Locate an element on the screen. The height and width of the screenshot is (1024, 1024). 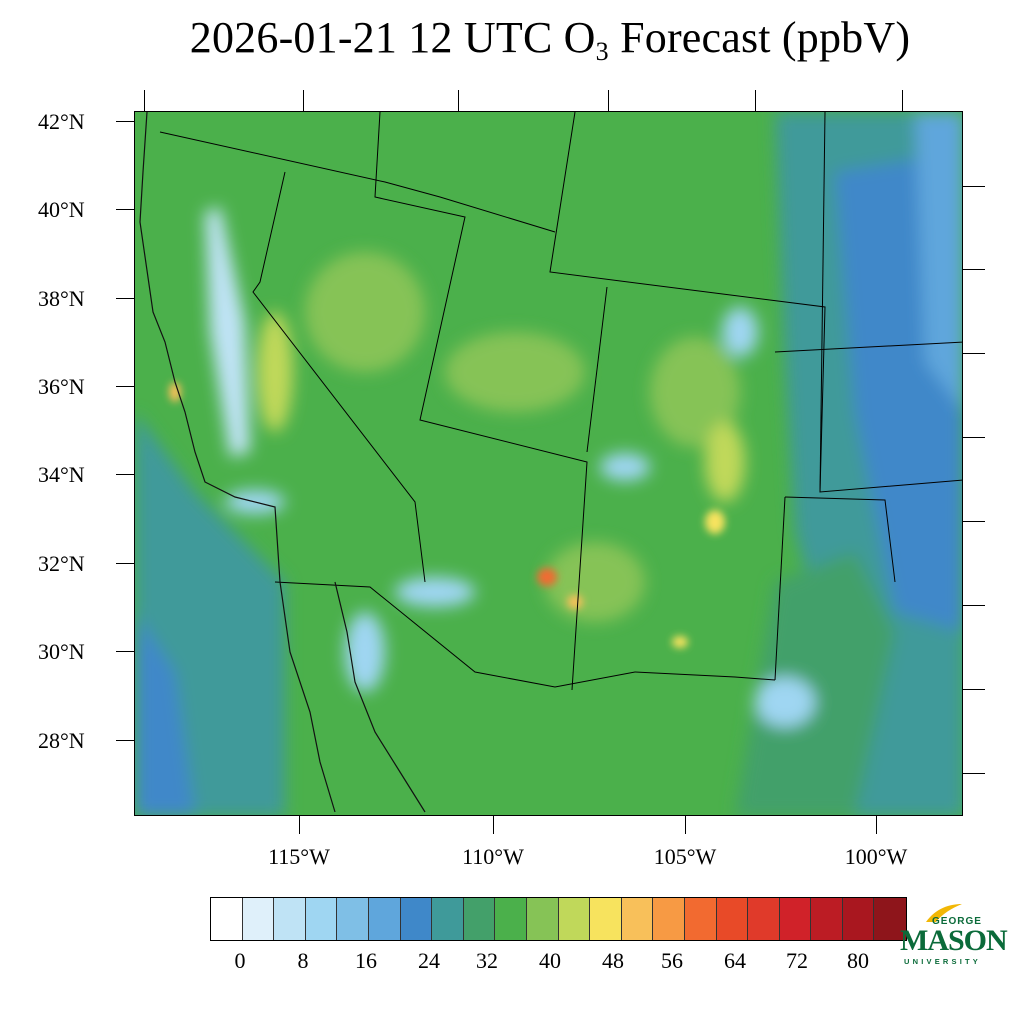
border-nv-ut is located at coordinates (481, 401).